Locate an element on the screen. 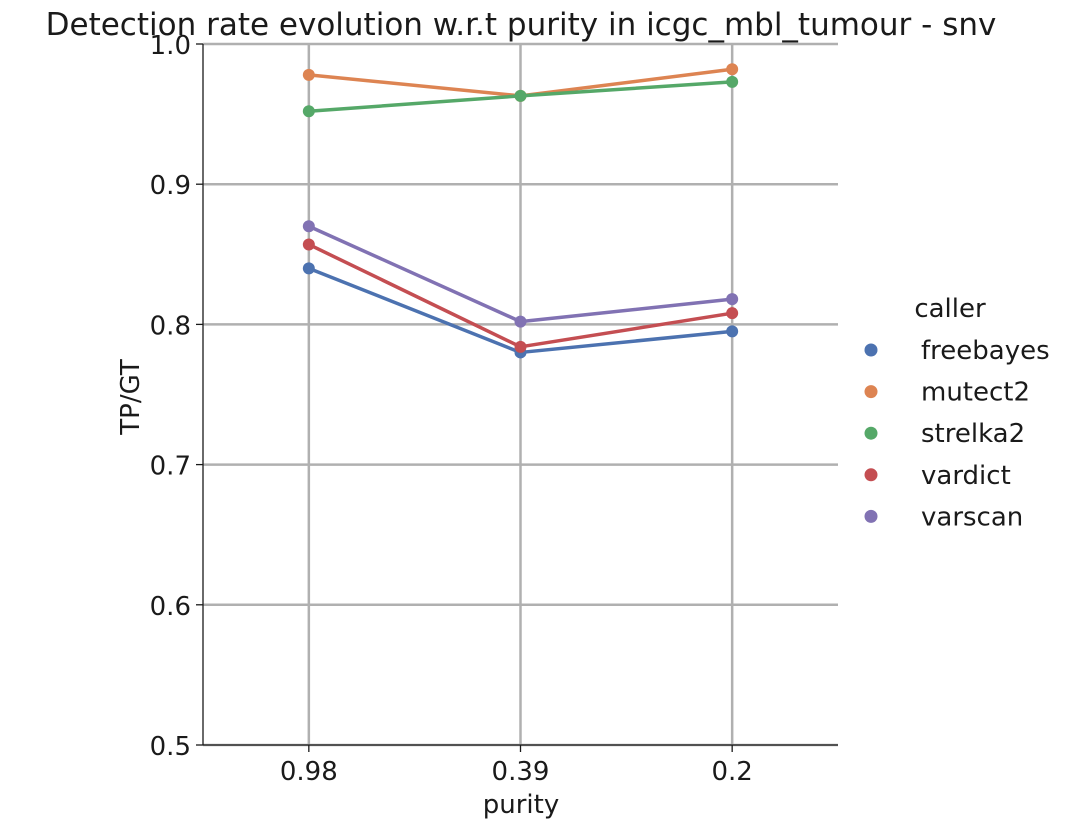 The image size is (1083, 827). legend-marker-strelka2 is located at coordinates (871, 433).